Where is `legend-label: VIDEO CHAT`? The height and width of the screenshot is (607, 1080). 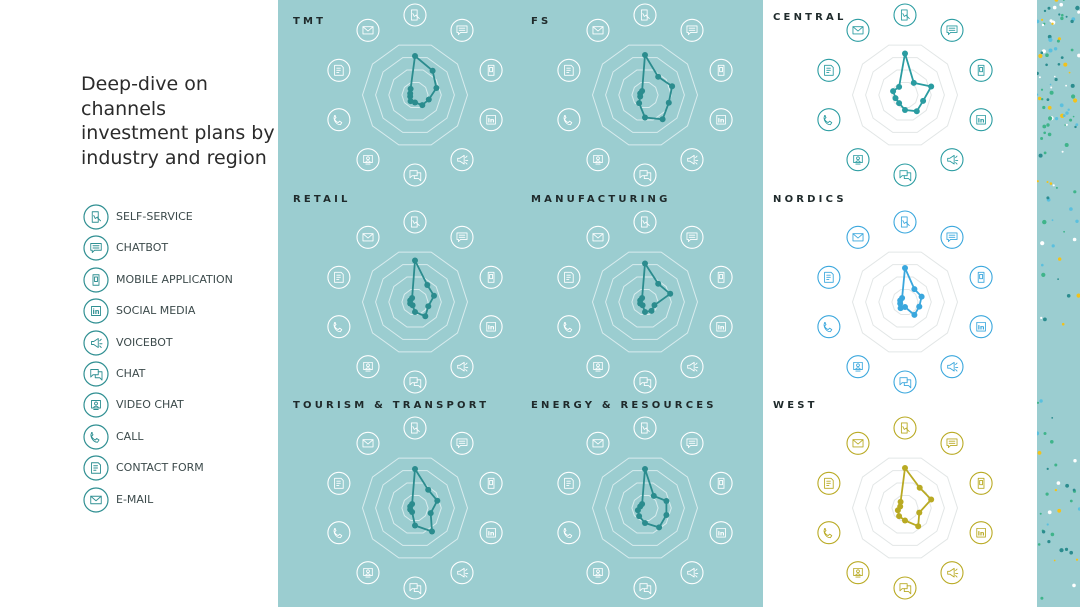
legend-label: VIDEO CHAT is located at coordinates (150, 405).